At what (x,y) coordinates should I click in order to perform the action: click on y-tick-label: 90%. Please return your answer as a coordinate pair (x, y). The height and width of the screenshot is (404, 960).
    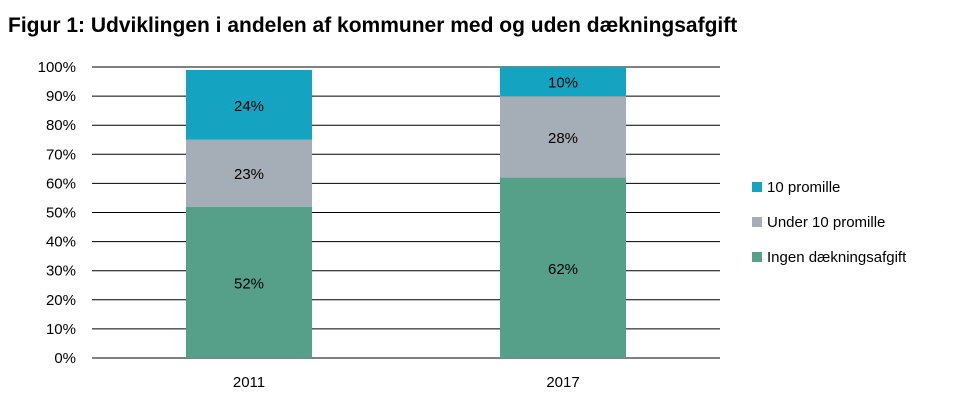
    Looking at the image, I should click on (61, 96).